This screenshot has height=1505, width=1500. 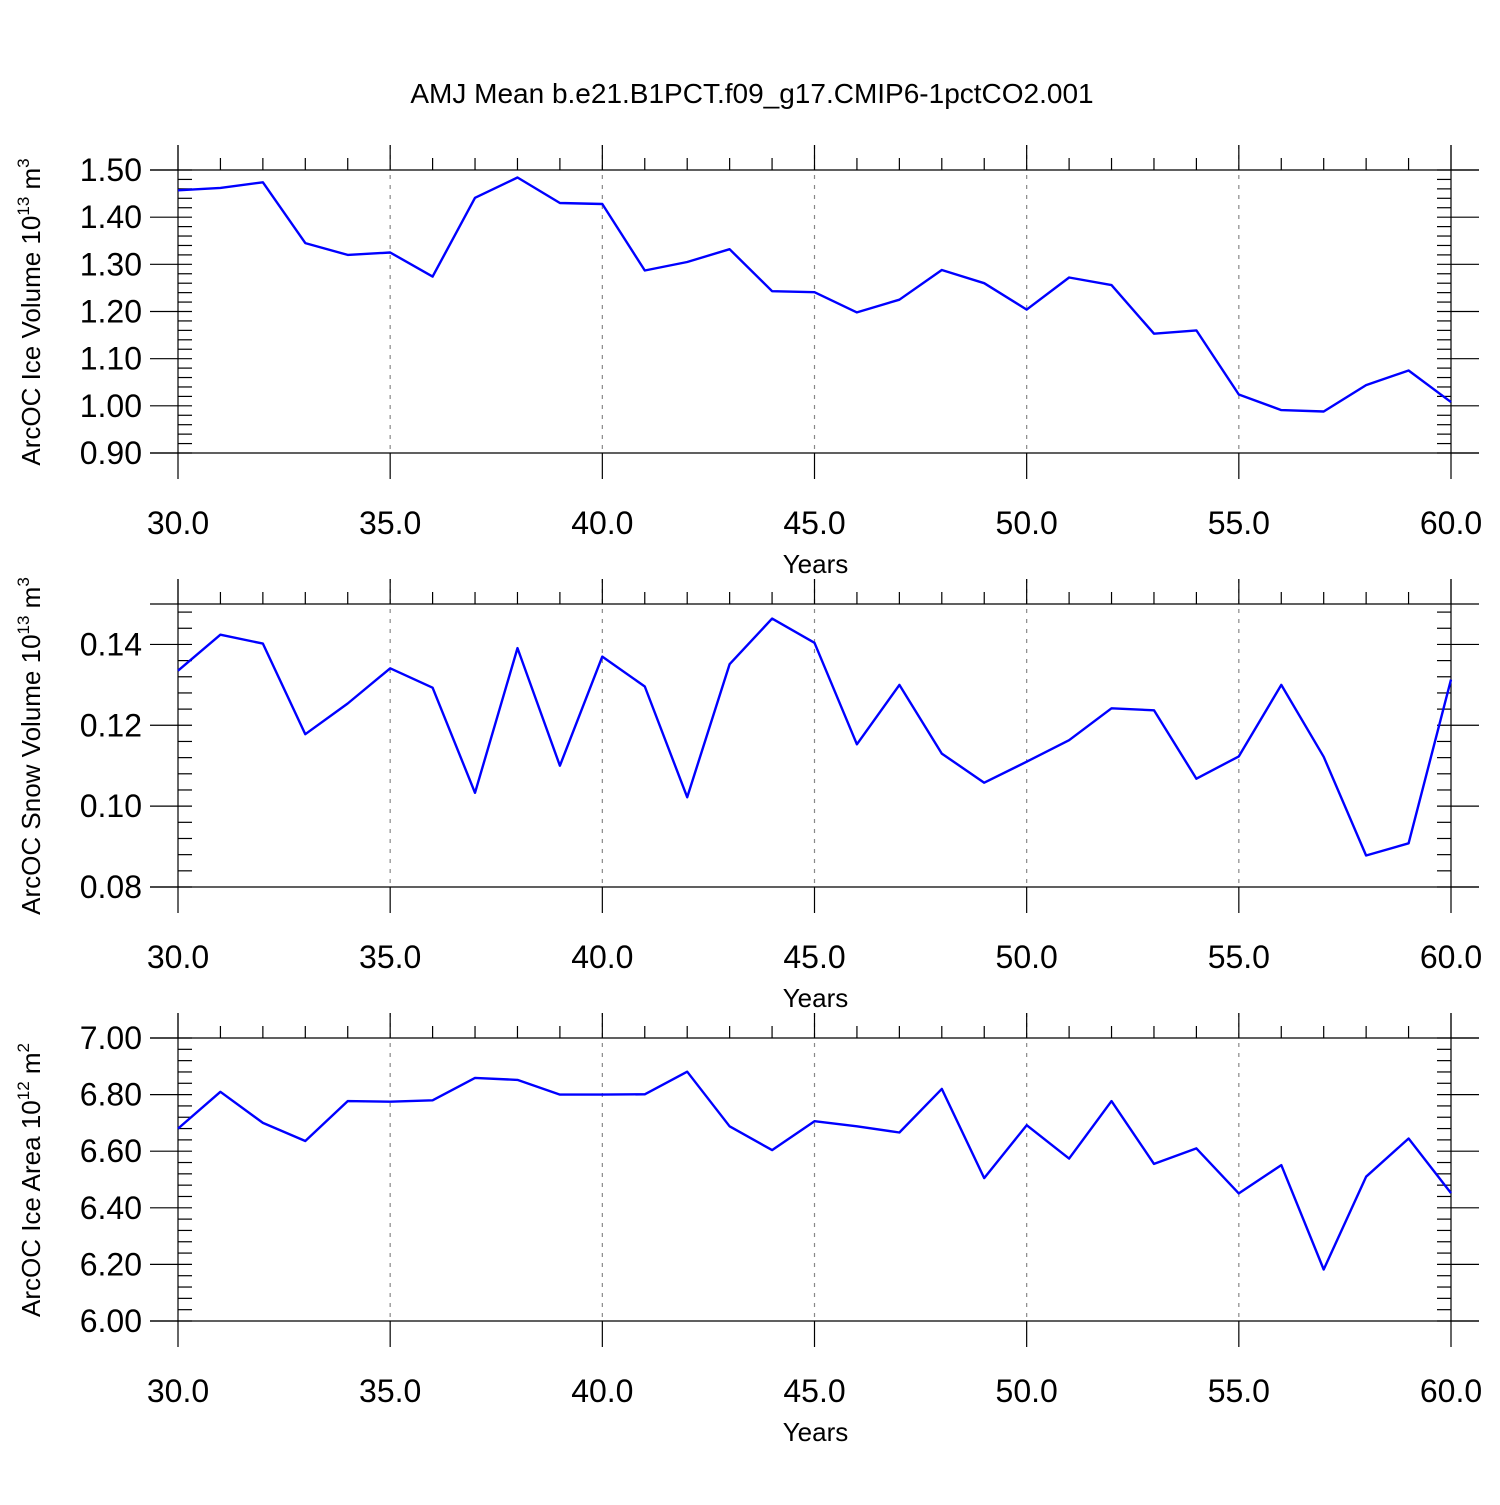 I want to click on y-axis-title-main: ArcOC Ice Area 10, so click(x=31, y=1208).